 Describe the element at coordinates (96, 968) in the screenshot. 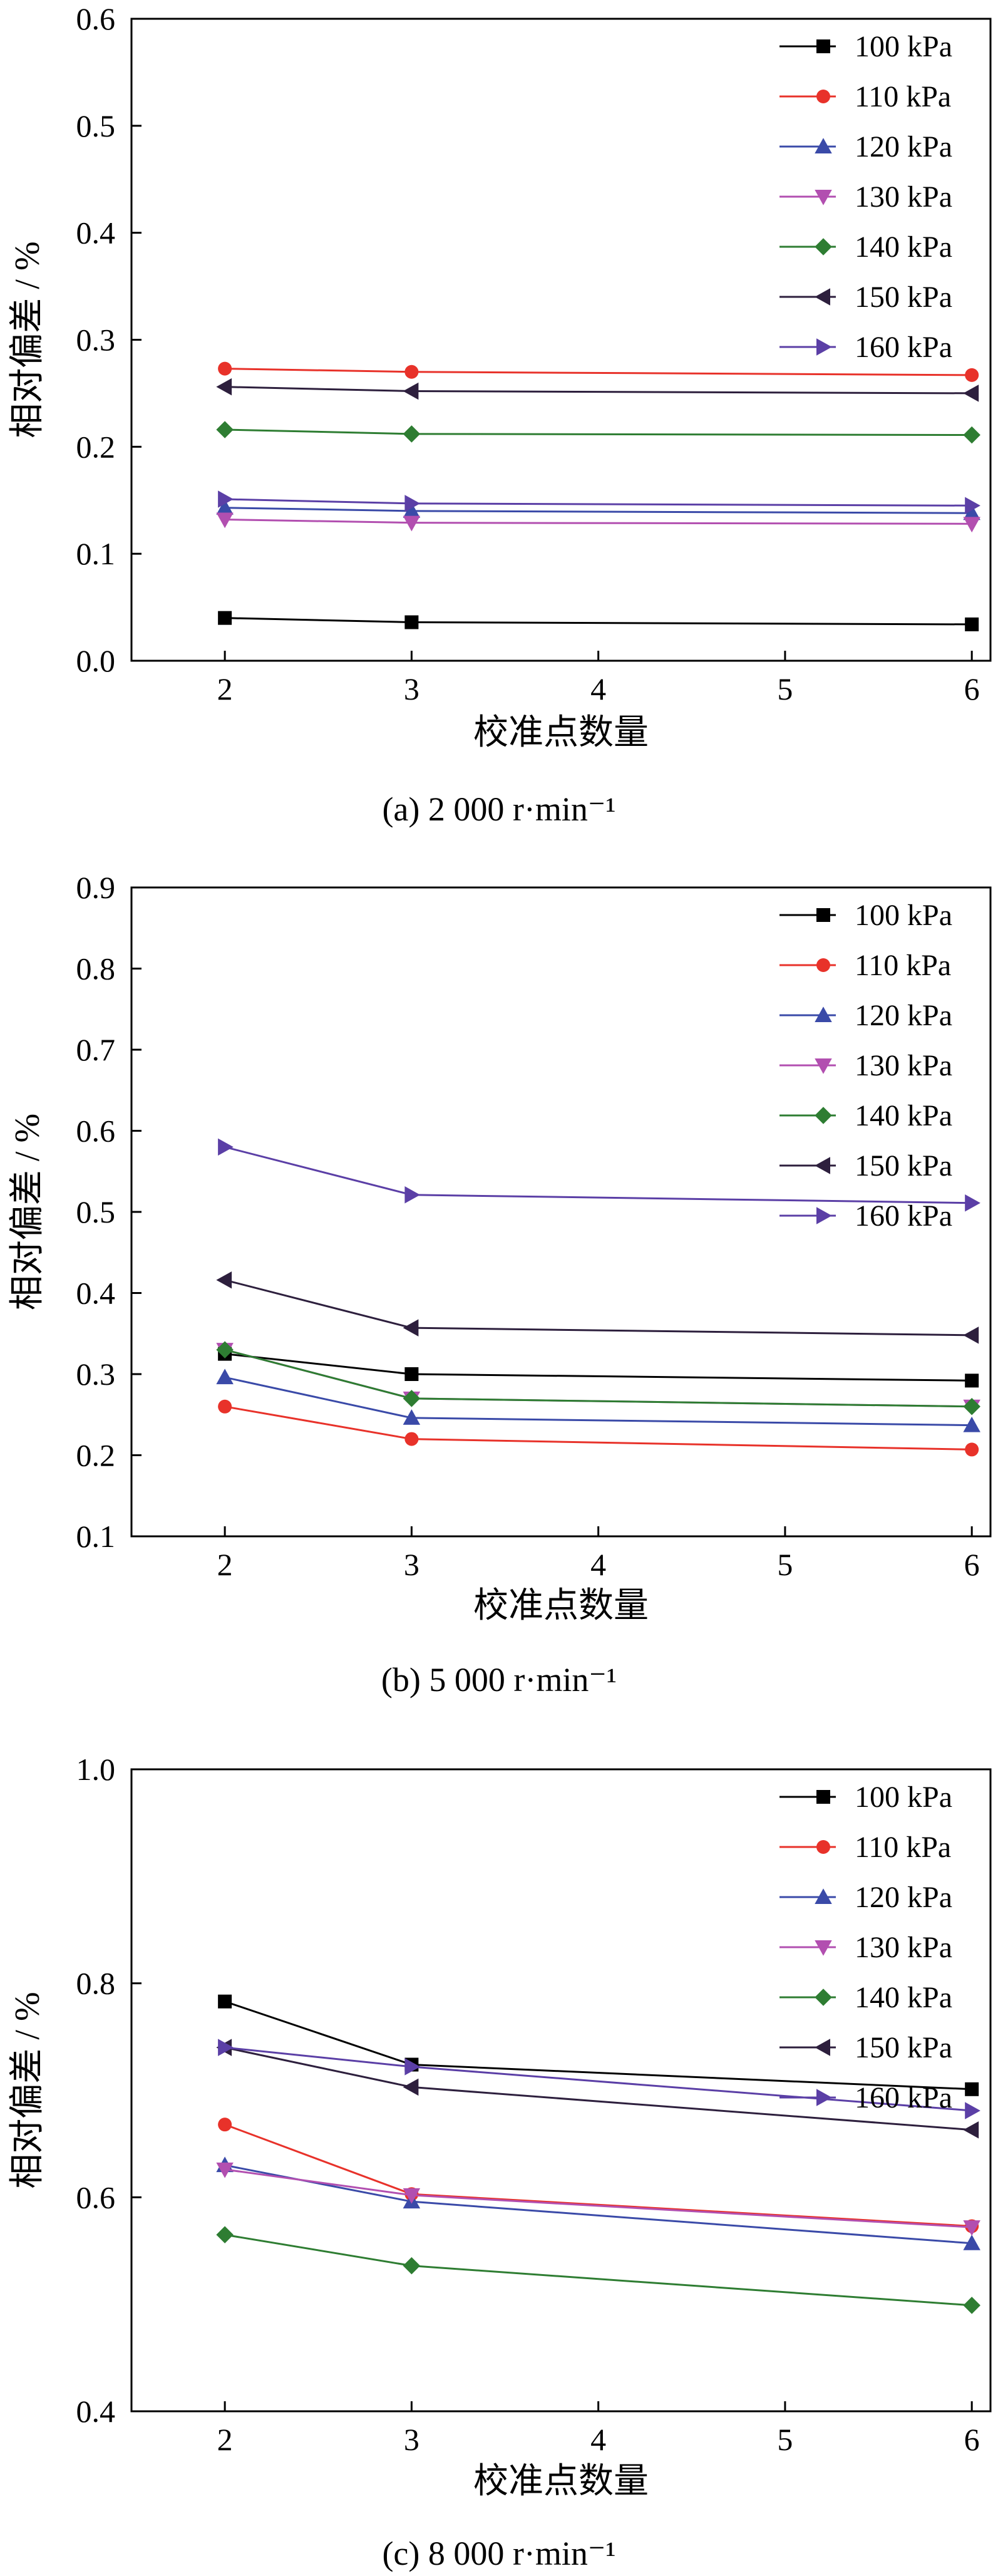

I see `y-tick-label: 0.8` at that location.